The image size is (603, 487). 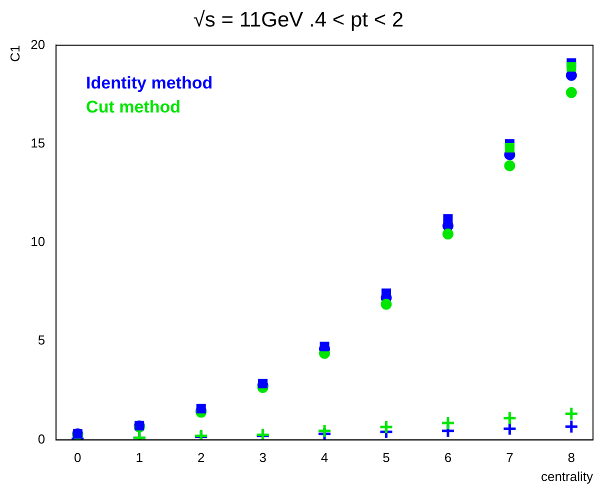 I want to click on y-tick-label: 0, so click(x=42, y=438).